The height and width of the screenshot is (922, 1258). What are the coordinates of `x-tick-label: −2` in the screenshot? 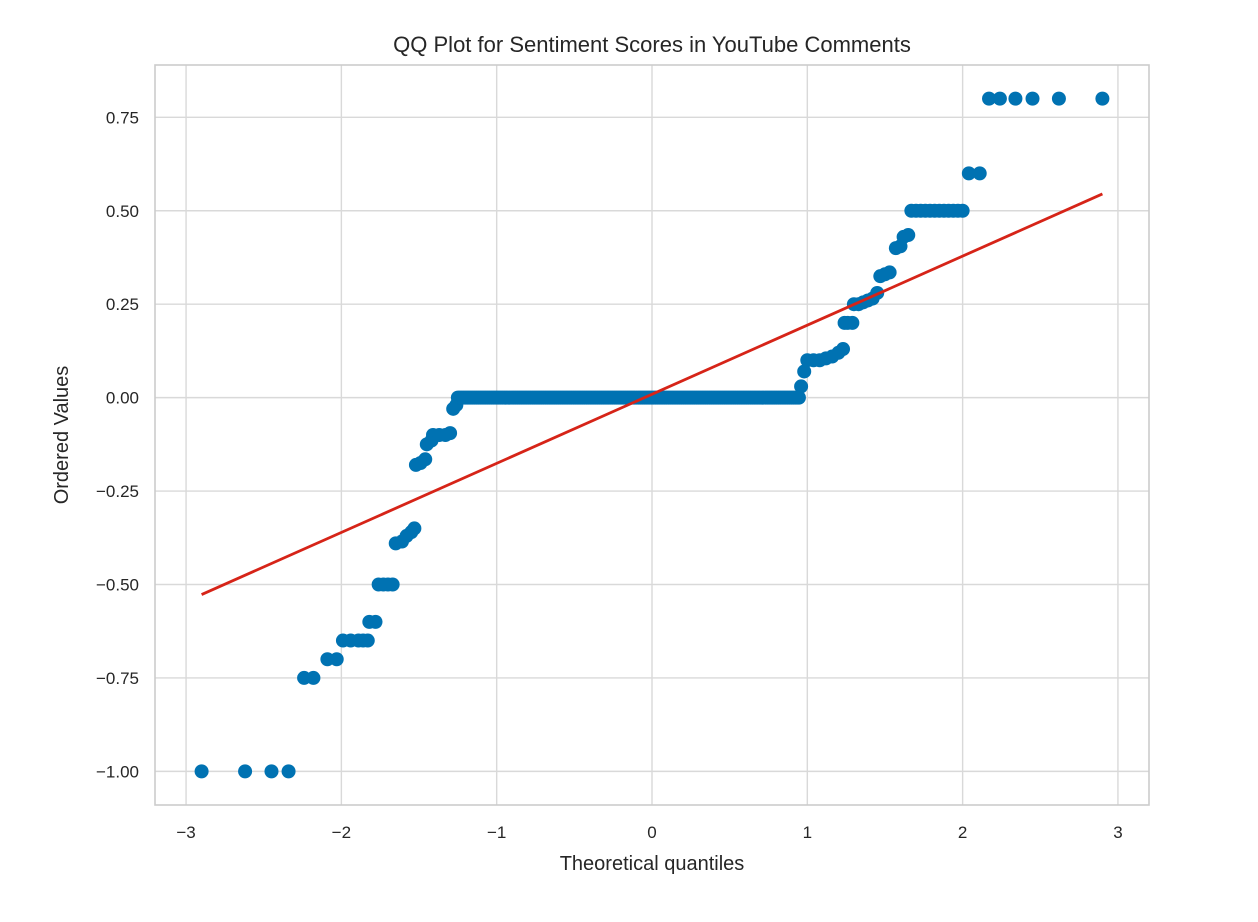 It's located at (341, 832).